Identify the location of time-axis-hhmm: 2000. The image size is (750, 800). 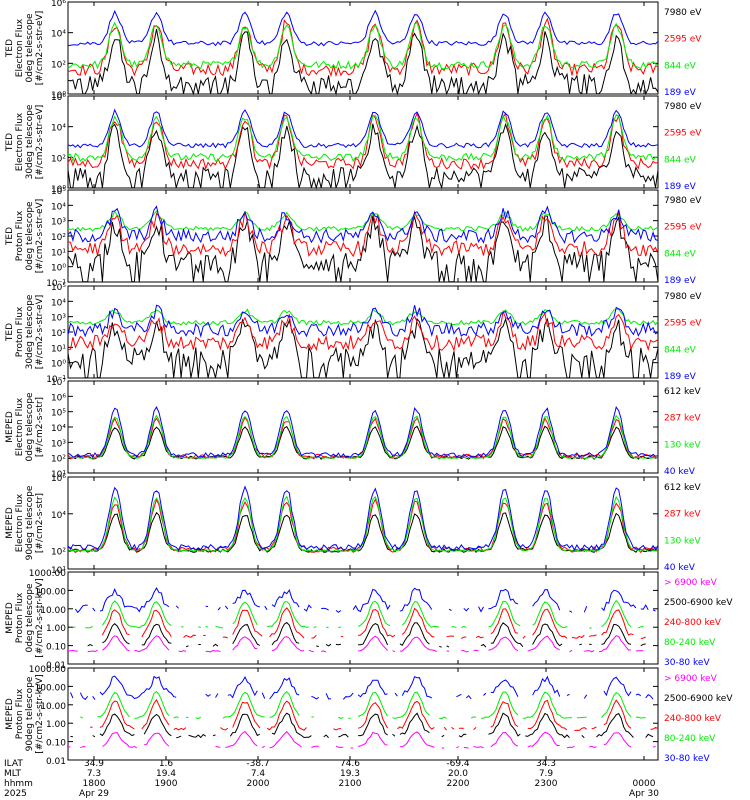
(258, 784).